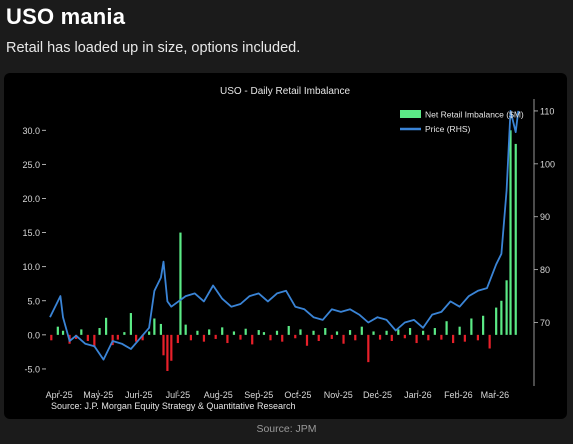 Image resolution: width=573 pixels, height=444 pixels. Describe the element at coordinates (31, 233) in the screenshot. I see `y-left-tick-label: 15.0` at that location.